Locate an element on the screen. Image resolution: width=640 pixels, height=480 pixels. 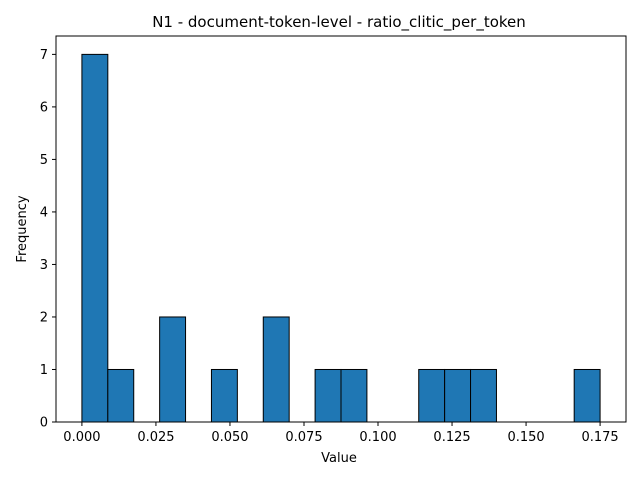
y-tick-label-4: 4 is located at coordinates (44, 212).